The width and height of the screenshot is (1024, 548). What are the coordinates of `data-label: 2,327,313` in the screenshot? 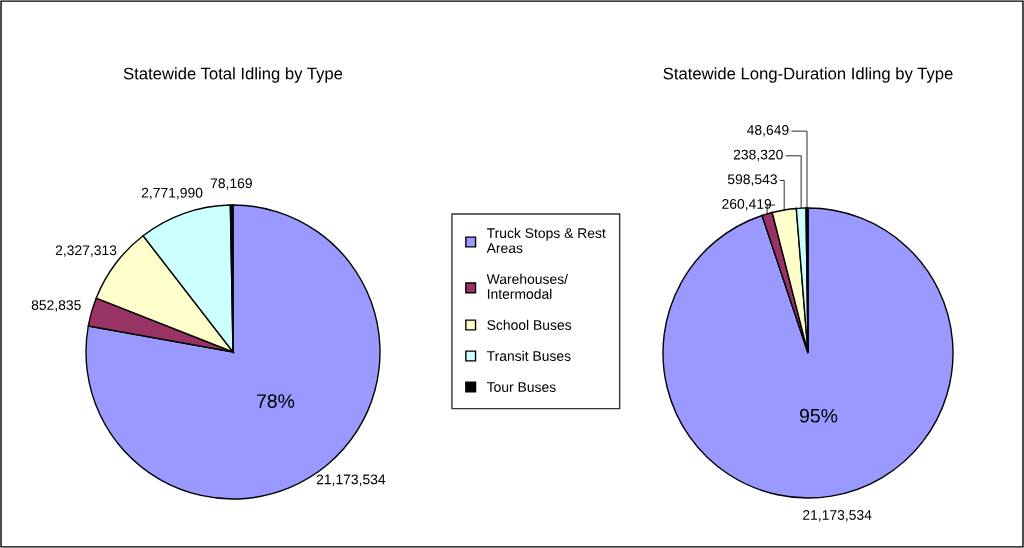 It's located at (86, 251).